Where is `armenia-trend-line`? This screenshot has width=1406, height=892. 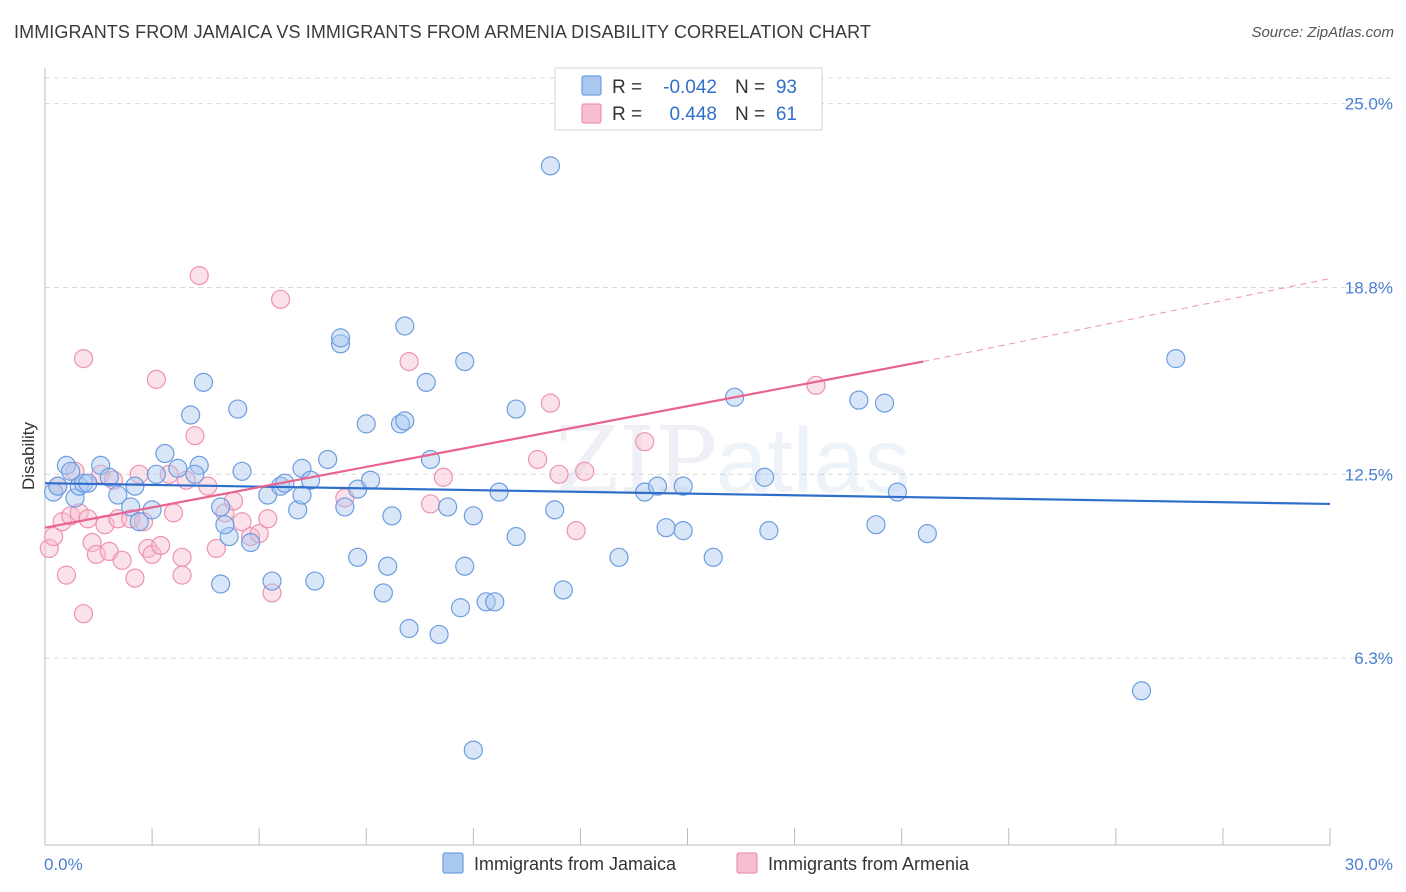
armenia-trend-line is located at coordinates (484, 444).